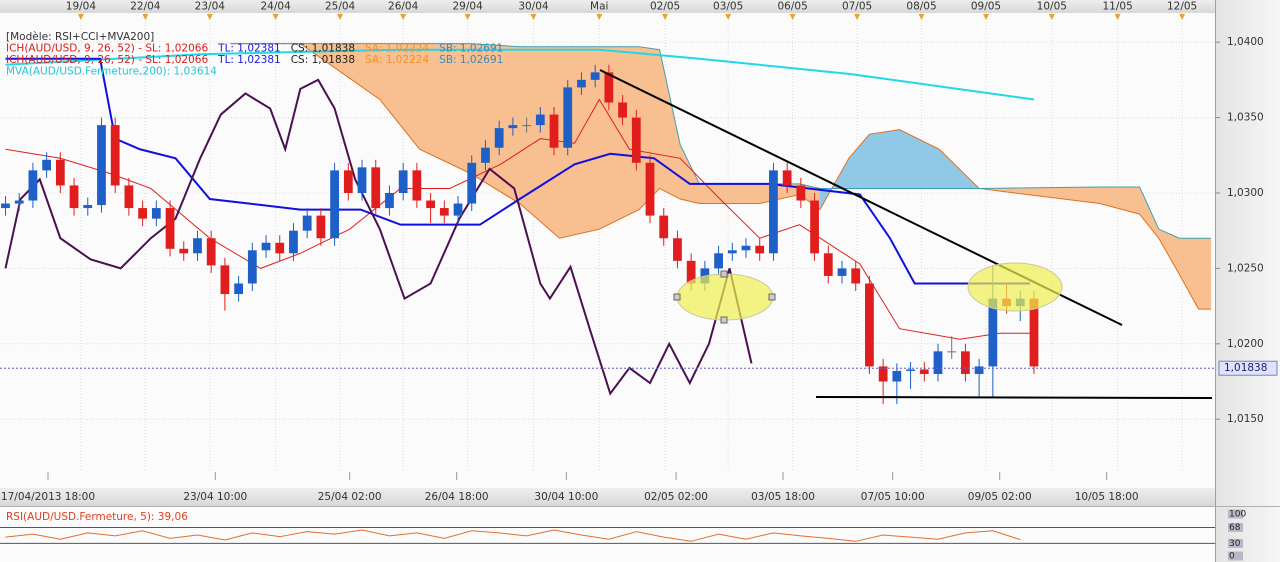 The height and width of the screenshot is (562, 1280). Describe the element at coordinates (599, 7) in the screenshot. I see `x-tick-label: Mai` at that location.